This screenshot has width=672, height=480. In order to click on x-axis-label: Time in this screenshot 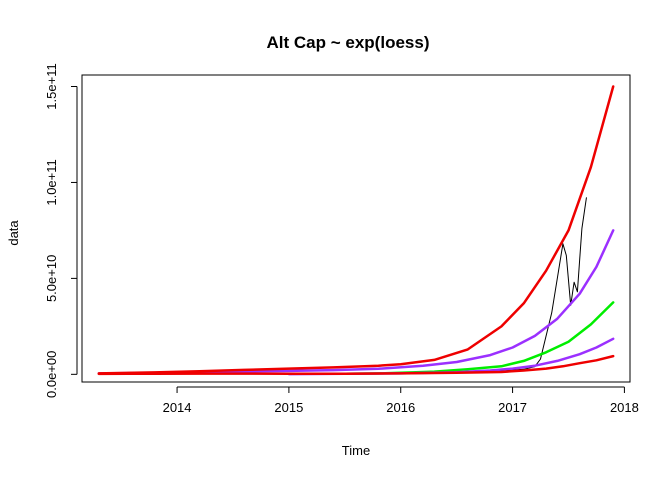, I will do `click(356, 450)`.